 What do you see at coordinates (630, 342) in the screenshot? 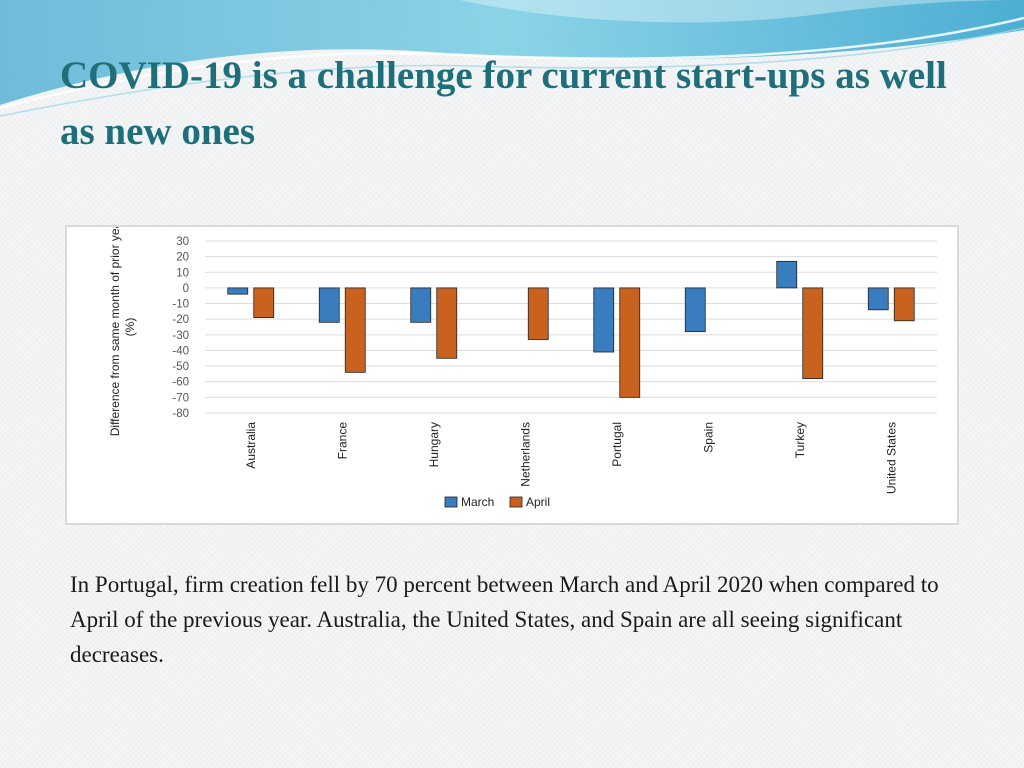
I see `bar-april-portugal` at bounding box center [630, 342].